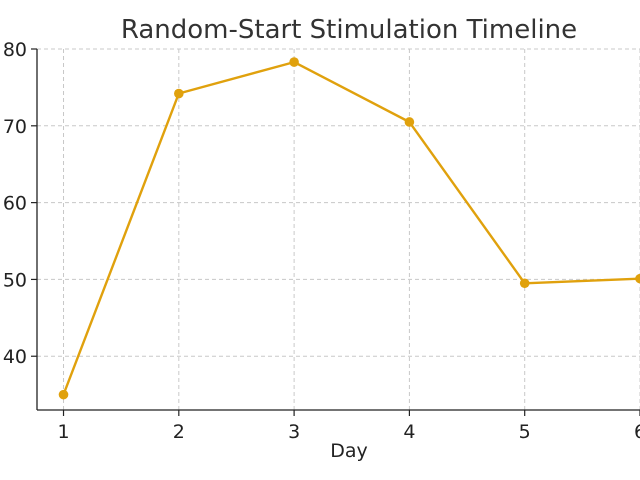 Image resolution: width=640 pixels, height=480 pixels. What do you see at coordinates (179, 432) in the screenshot?
I see `x-tick-label: 2` at bounding box center [179, 432].